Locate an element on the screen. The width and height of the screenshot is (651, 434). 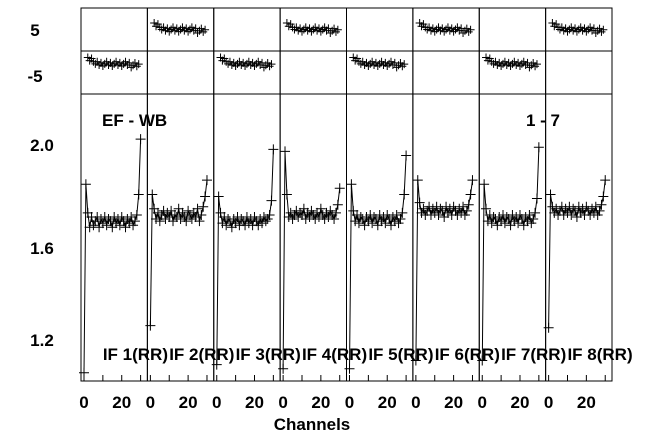
if-panel: IF 2(RR) is located at coordinates (189, 194).